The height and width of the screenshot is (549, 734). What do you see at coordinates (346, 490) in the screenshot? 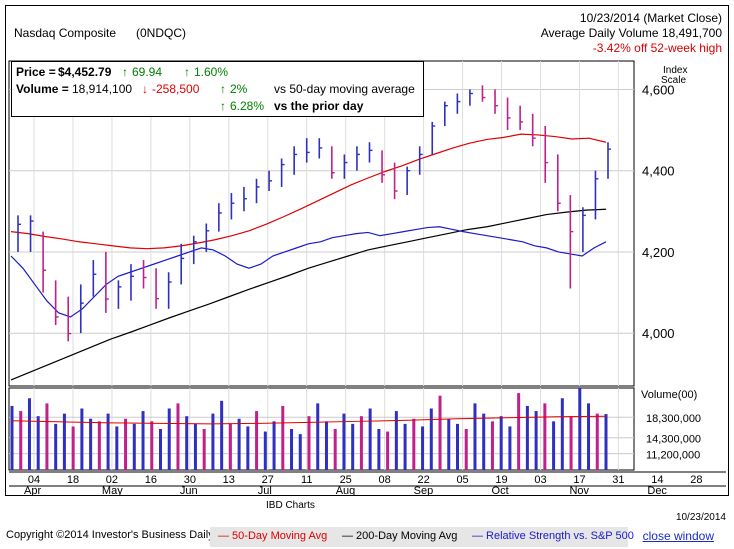
I see `x-month-label: Aug` at bounding box center [346, 490].